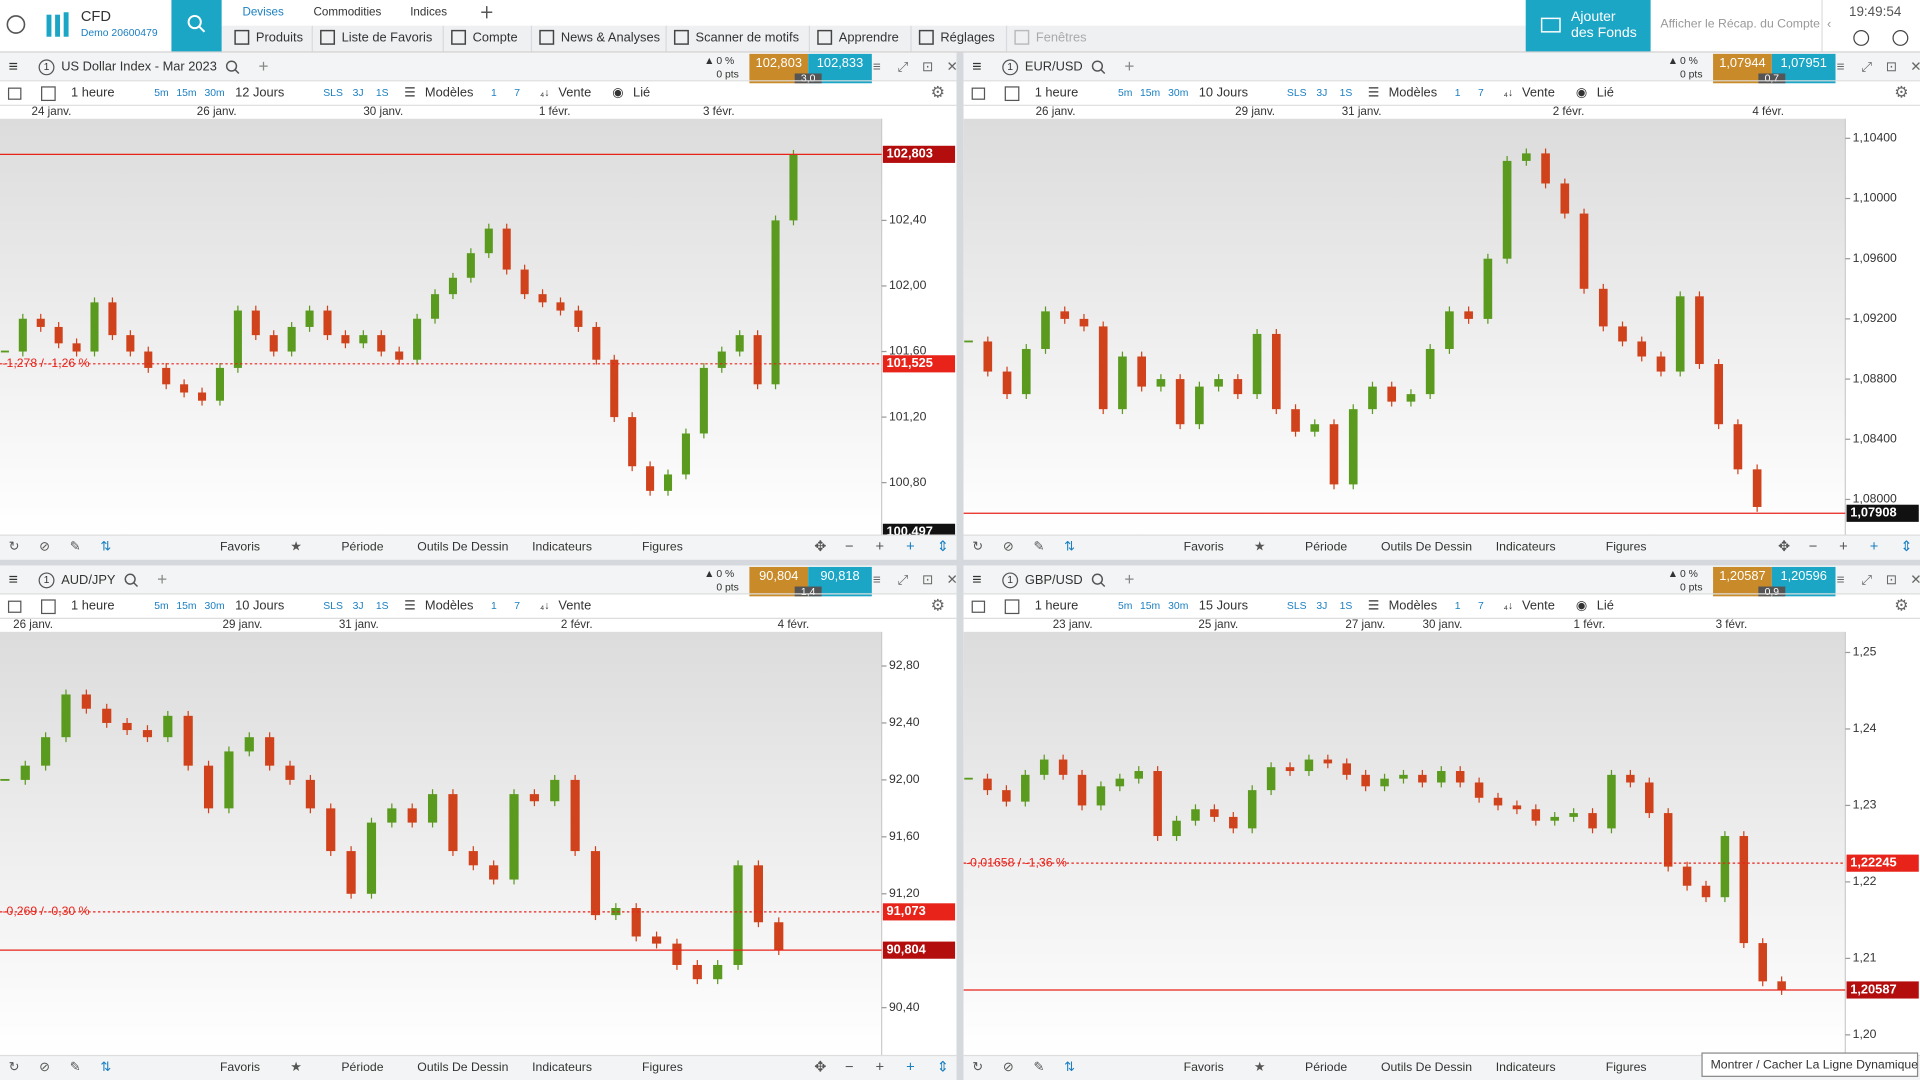 Image resolution: width=1920 pixels, height=1086 pixels. What do you see at coordinates (139, 66) in the screenshot?
I see `instrument: US Dollar Index - Mar 2023` at bounding box center [139, 66].